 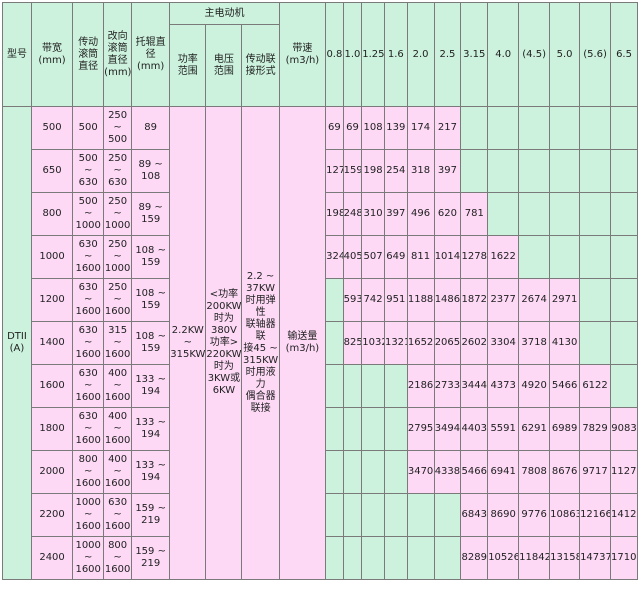 I want to click on capacity-cell: 1278, so click(x=474, y=257).